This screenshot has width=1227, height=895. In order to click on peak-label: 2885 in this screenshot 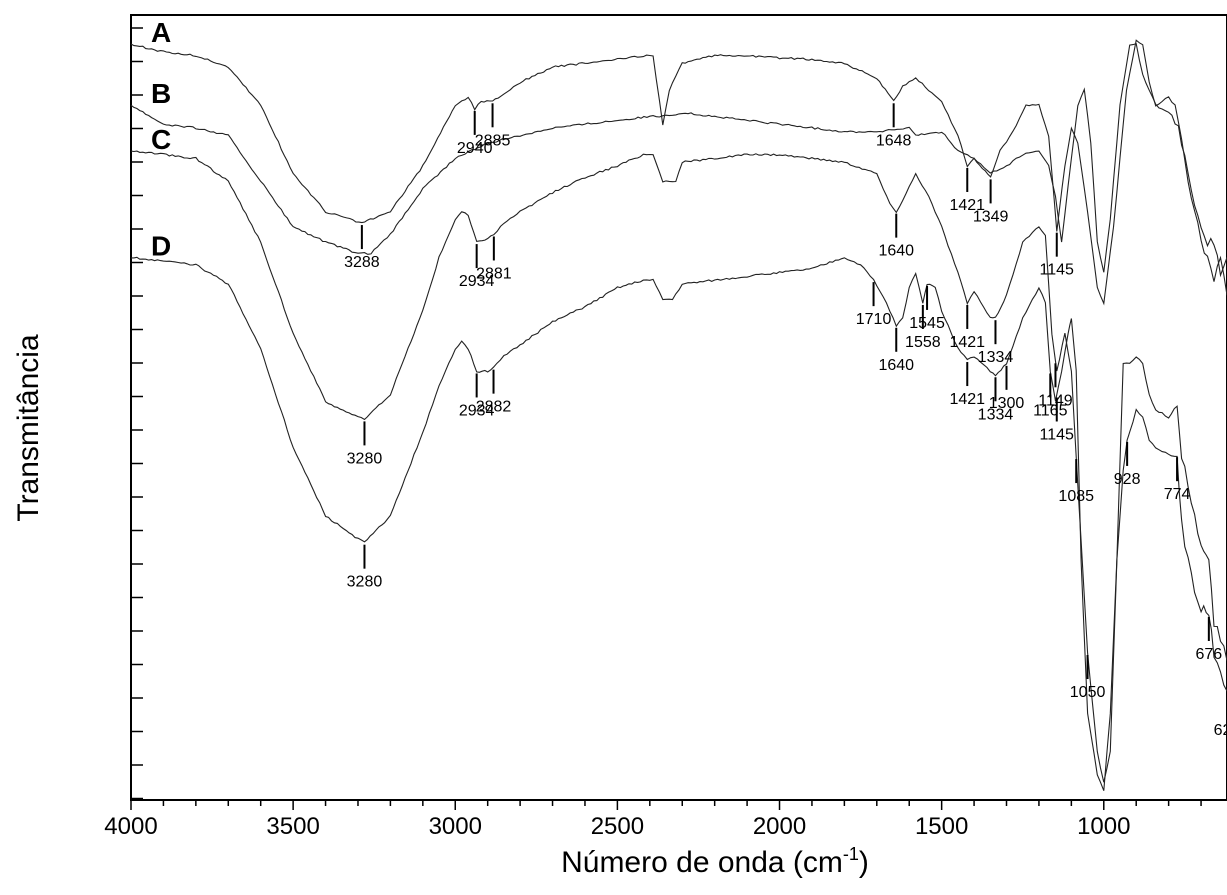, I will do `click(493, 140)`.